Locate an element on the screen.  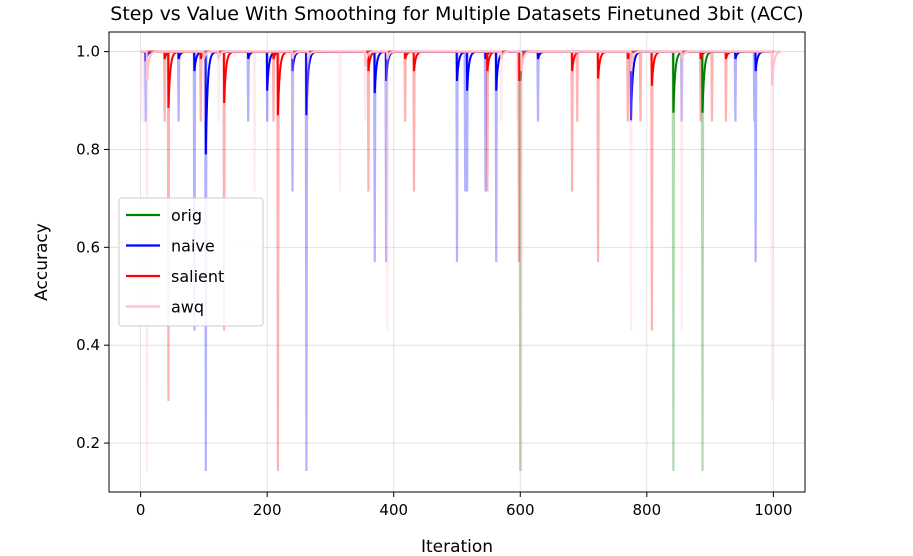
x-tick-label: 0 is located at coordinates (141, 510).